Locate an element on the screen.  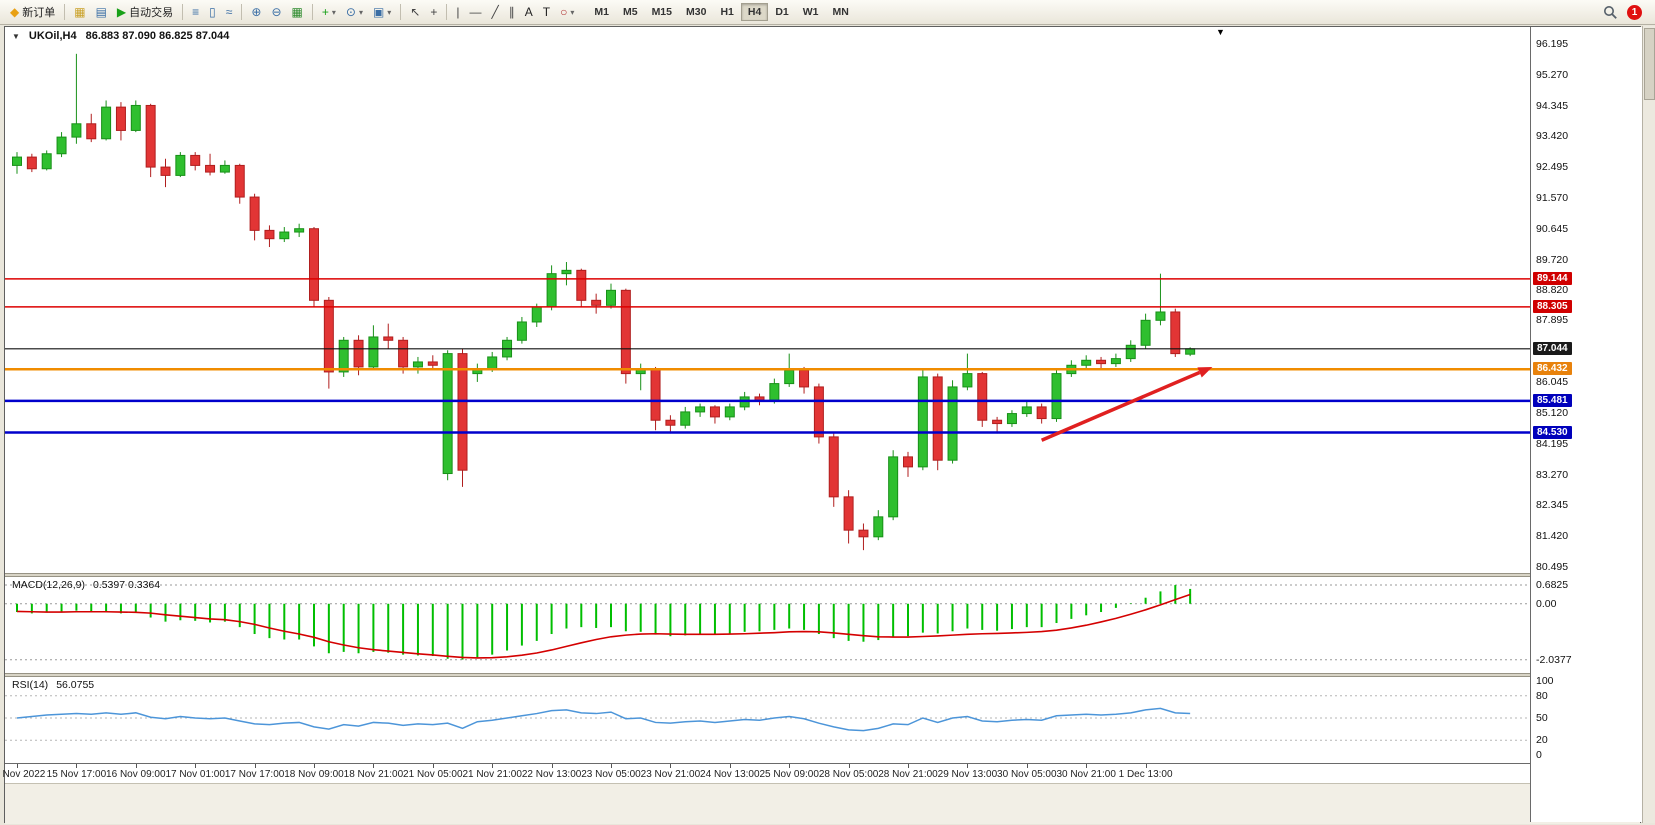
price-axis-label: 84.195 is located at coordinates (1552, 443).